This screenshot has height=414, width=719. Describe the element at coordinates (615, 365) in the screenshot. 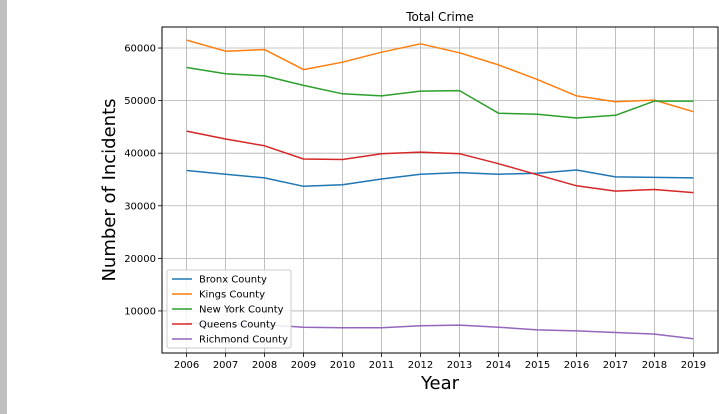

I see `x-tick-label: 2017` at that location.